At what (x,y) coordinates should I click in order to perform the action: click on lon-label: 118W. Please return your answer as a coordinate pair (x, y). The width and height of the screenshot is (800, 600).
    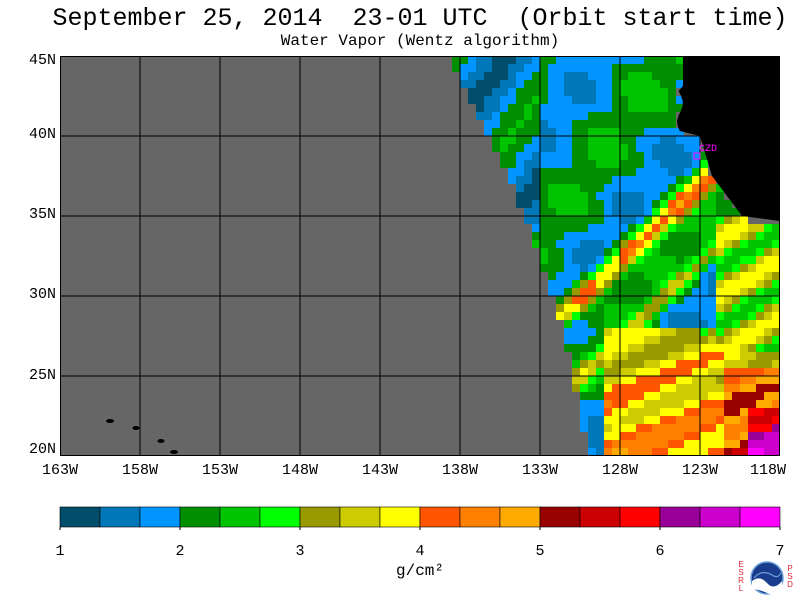
    Looking at the image, I should click on (767, 470).